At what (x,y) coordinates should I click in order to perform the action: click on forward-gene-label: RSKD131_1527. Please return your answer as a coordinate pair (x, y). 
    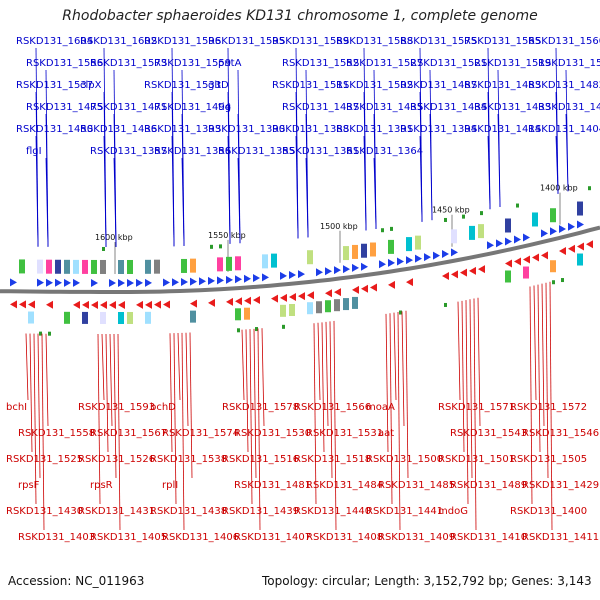
    Looking at the image, I should click on (384, 63).